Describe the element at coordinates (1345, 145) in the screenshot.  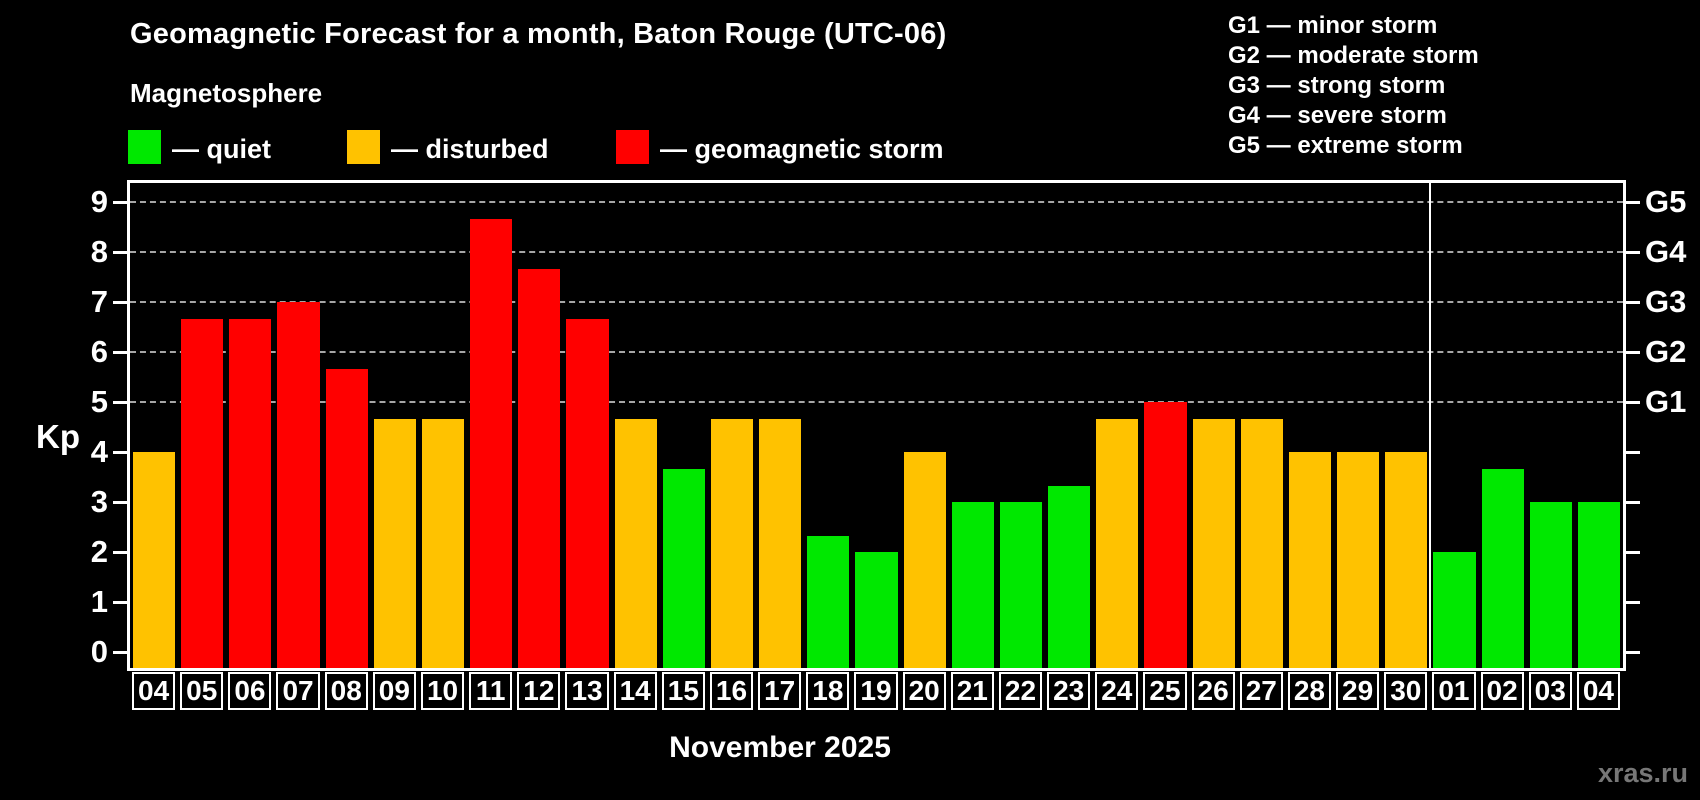
I see `g5-legend-line: G5 — extreme storm` at that location.